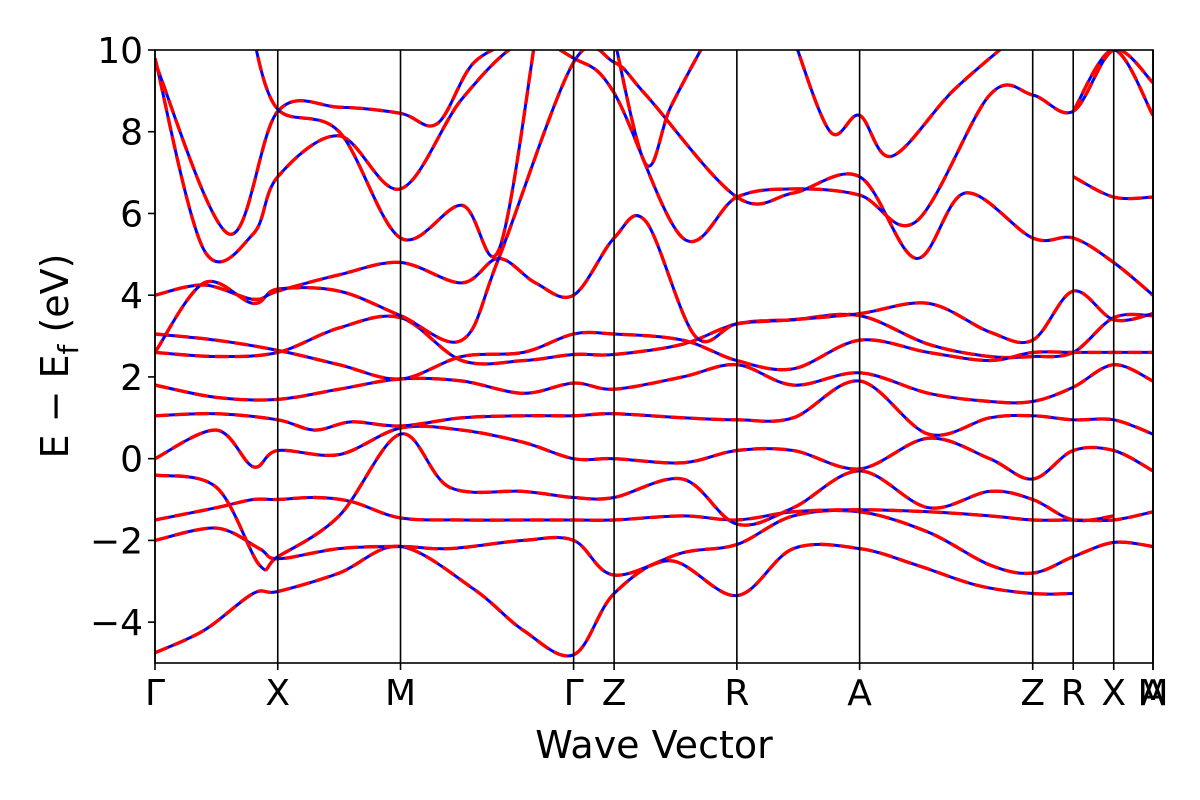  Describe the element at coordinates (131, 214) in the screenshot. I see `y-tick-label-5: 6` at that location.